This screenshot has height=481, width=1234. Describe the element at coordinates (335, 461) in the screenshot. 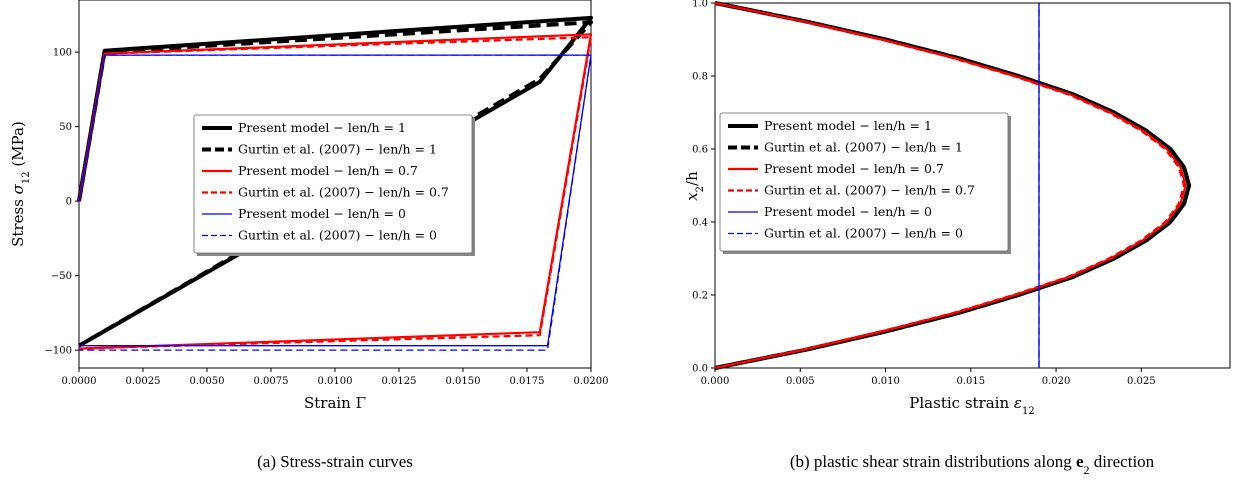

I see `caption-a: (a) Stress-strain curves` at that location.